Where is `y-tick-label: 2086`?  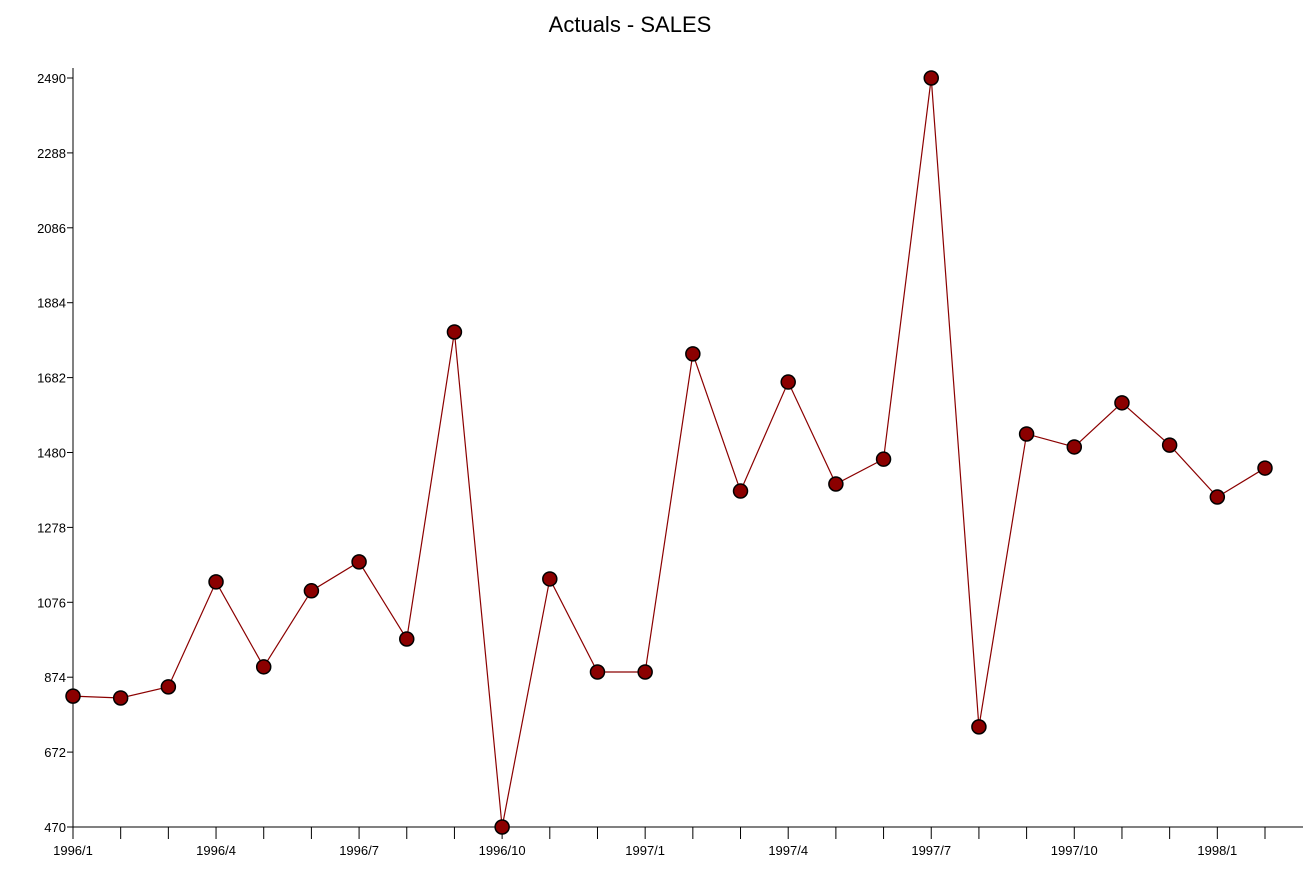
y-tick-label: 2086 is located at coordinates (51, 228).